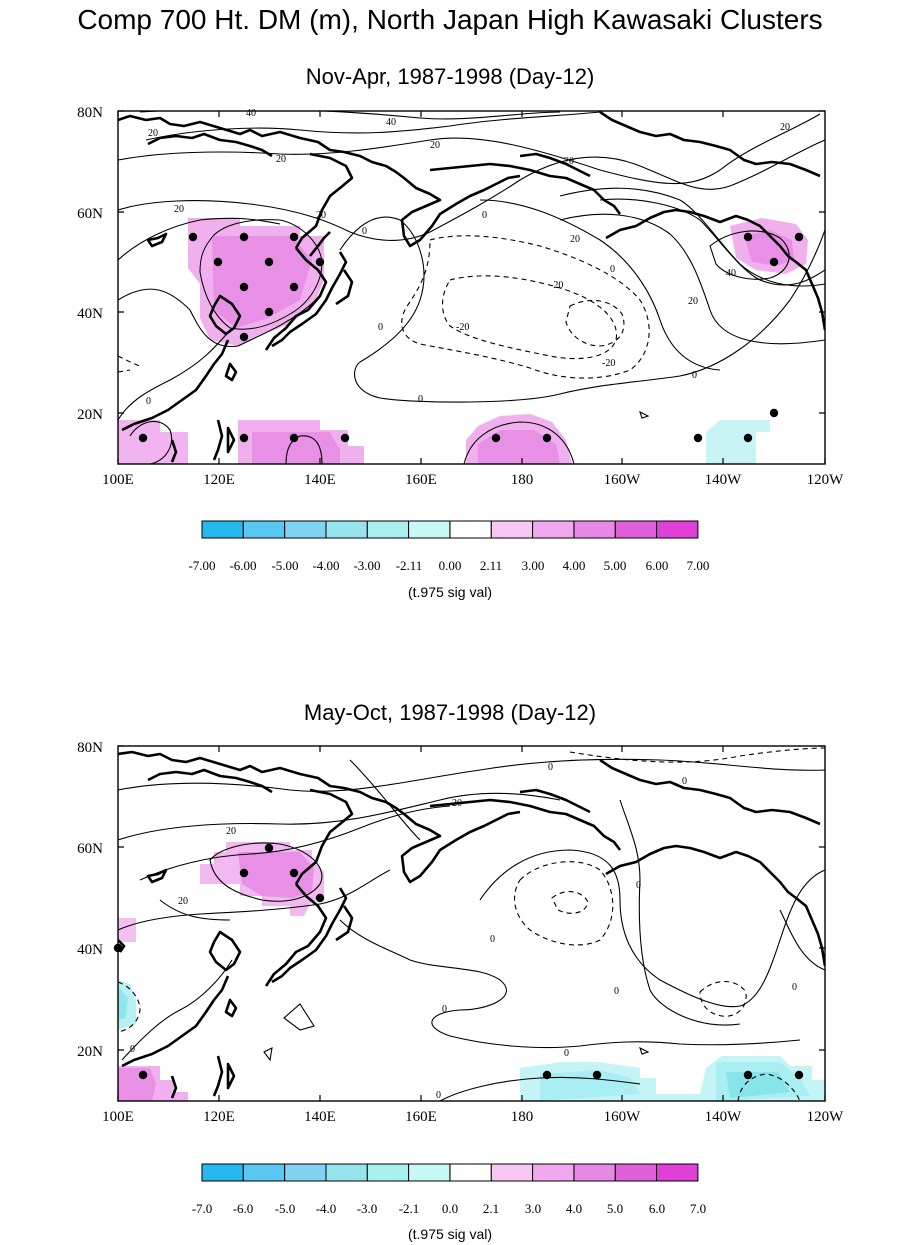  Describe the element at coordinates (615, 565) in the screenshot. I see `colorbar-label: 5.00` at that location.